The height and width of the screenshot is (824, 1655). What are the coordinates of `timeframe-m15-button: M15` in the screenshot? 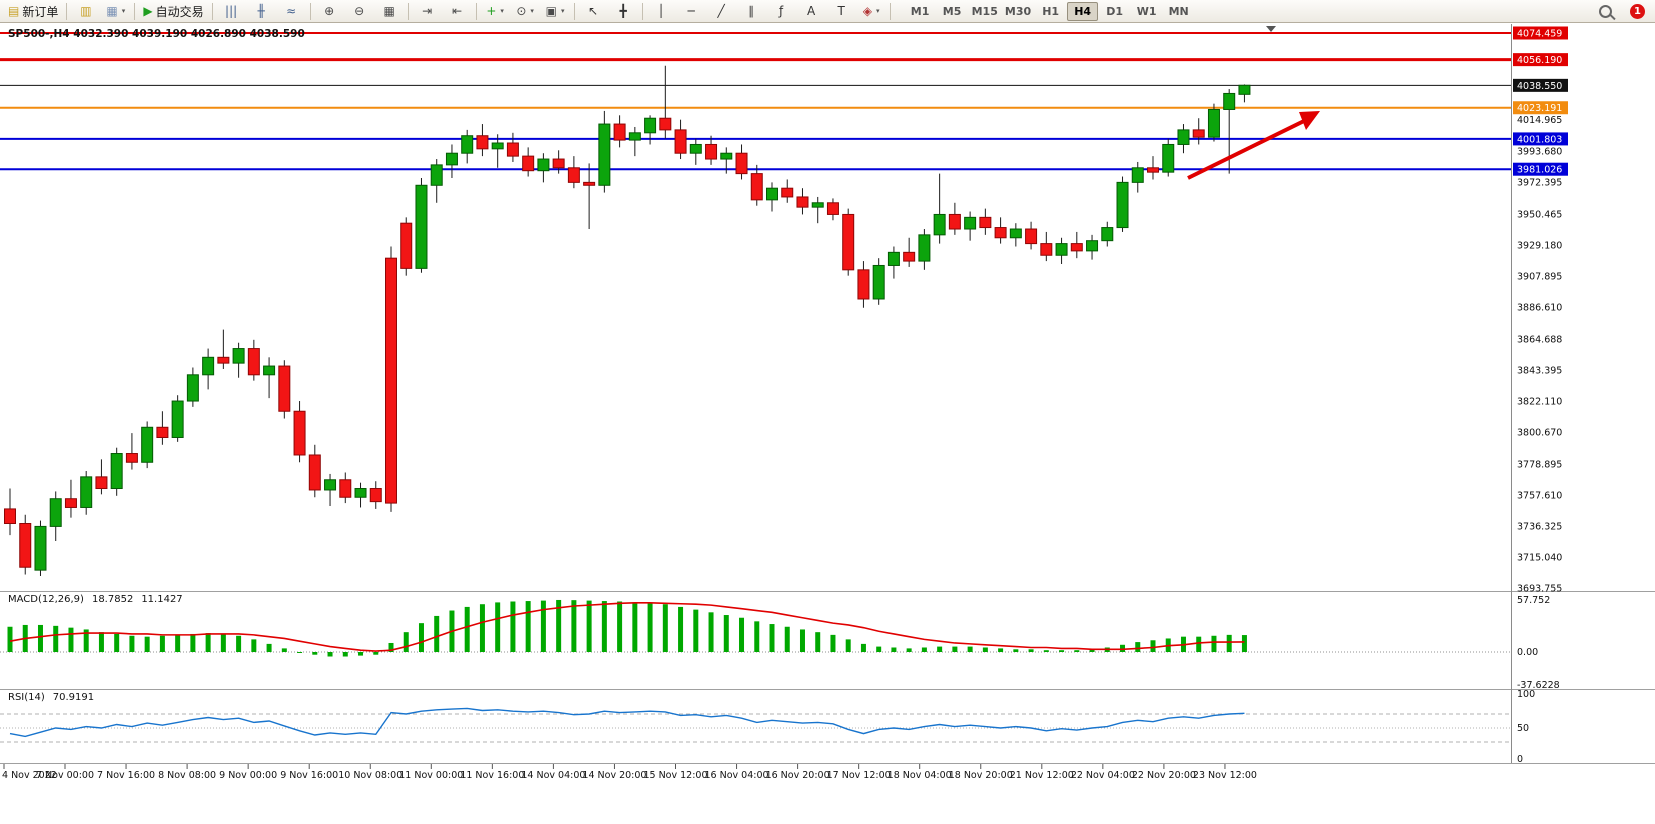 It's located at (984, 11).